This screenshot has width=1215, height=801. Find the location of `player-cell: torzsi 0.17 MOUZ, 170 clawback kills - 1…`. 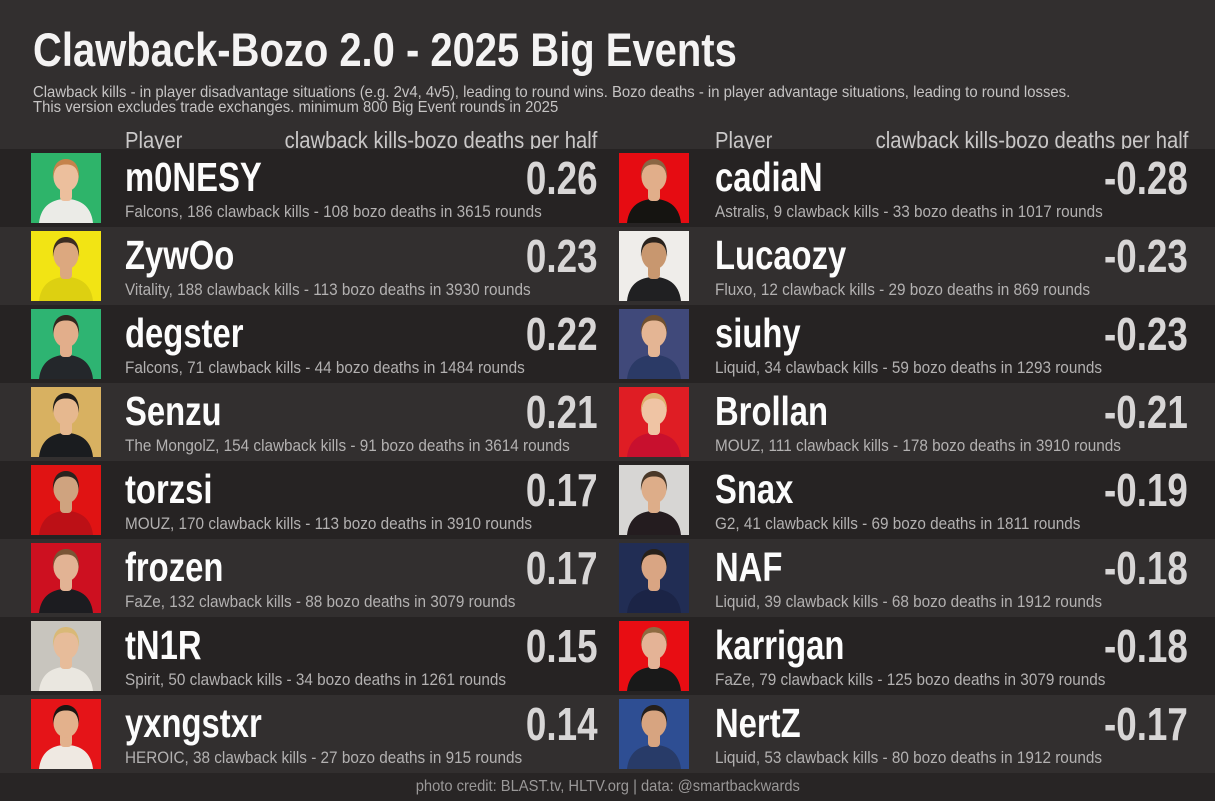

player-cell: torzsi 0.17 MOUZ, 170 clawback kills - 1… is located at coordinates (304, 500).